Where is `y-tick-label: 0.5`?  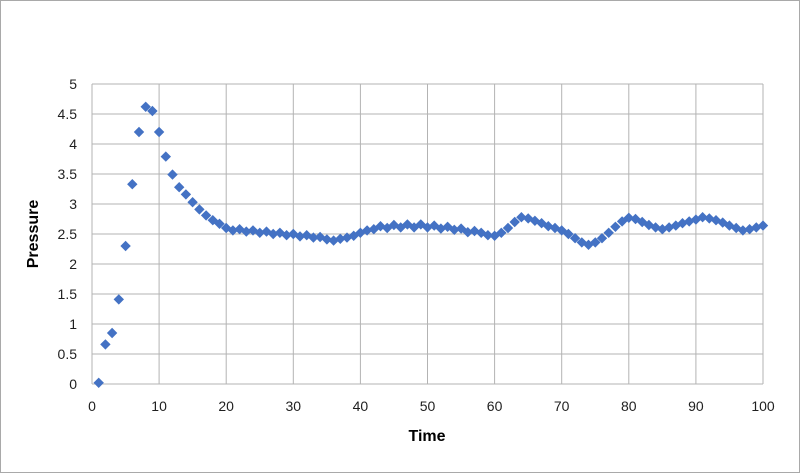
y-tick-label: 0.5 is located at coordinates (67, 354).